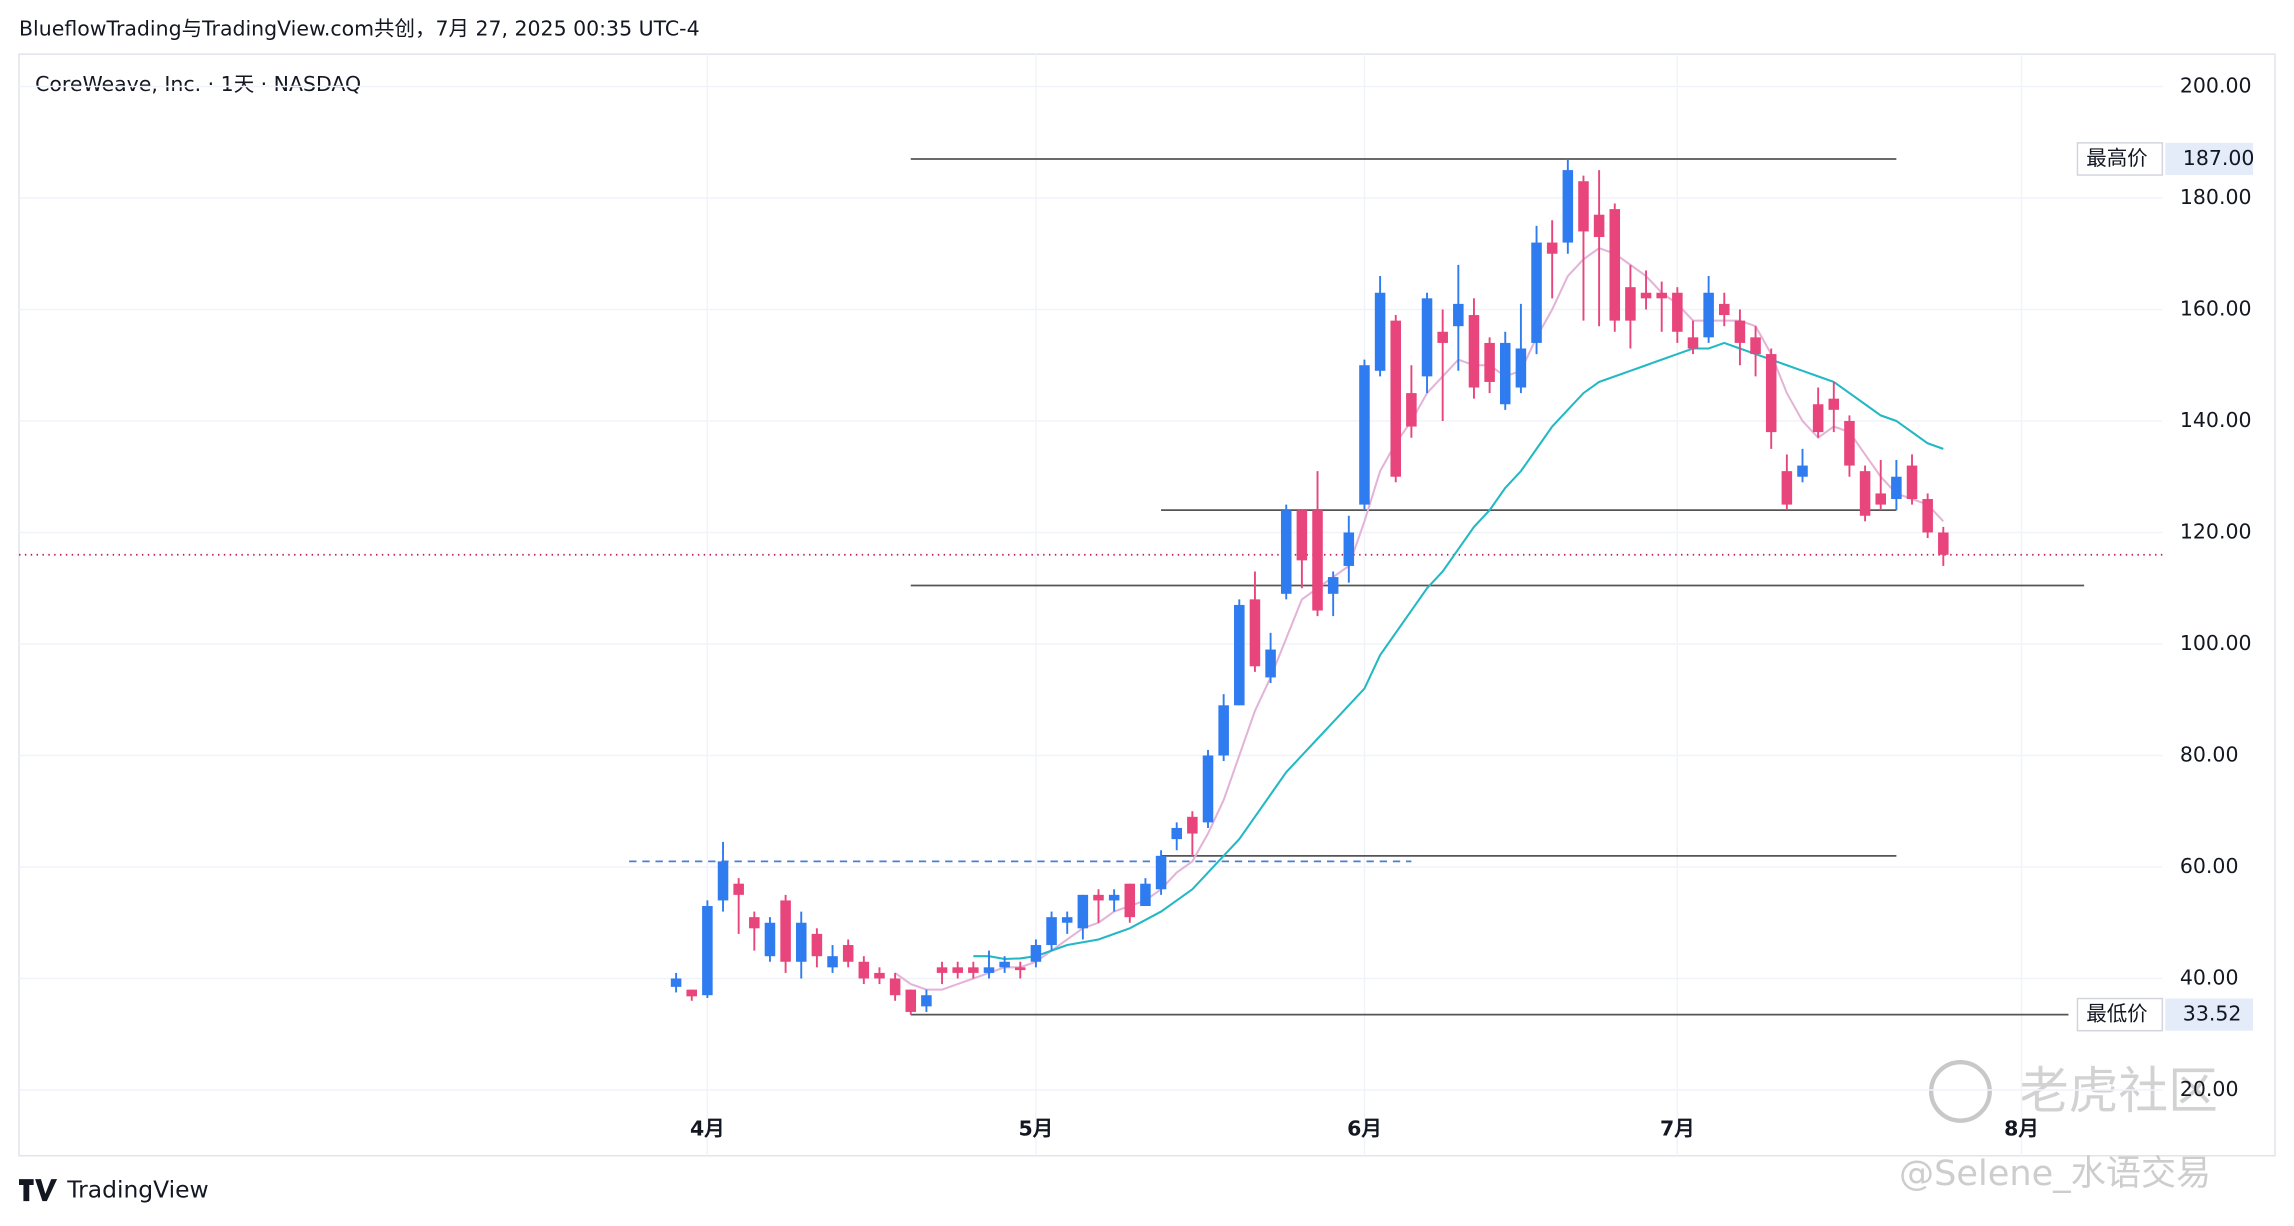 The image size is (2294, 1226). What do you see at coordinates (137, 1189) in the screenshot?
I see `brand: TradingView` at bounding box center [137, 1189].